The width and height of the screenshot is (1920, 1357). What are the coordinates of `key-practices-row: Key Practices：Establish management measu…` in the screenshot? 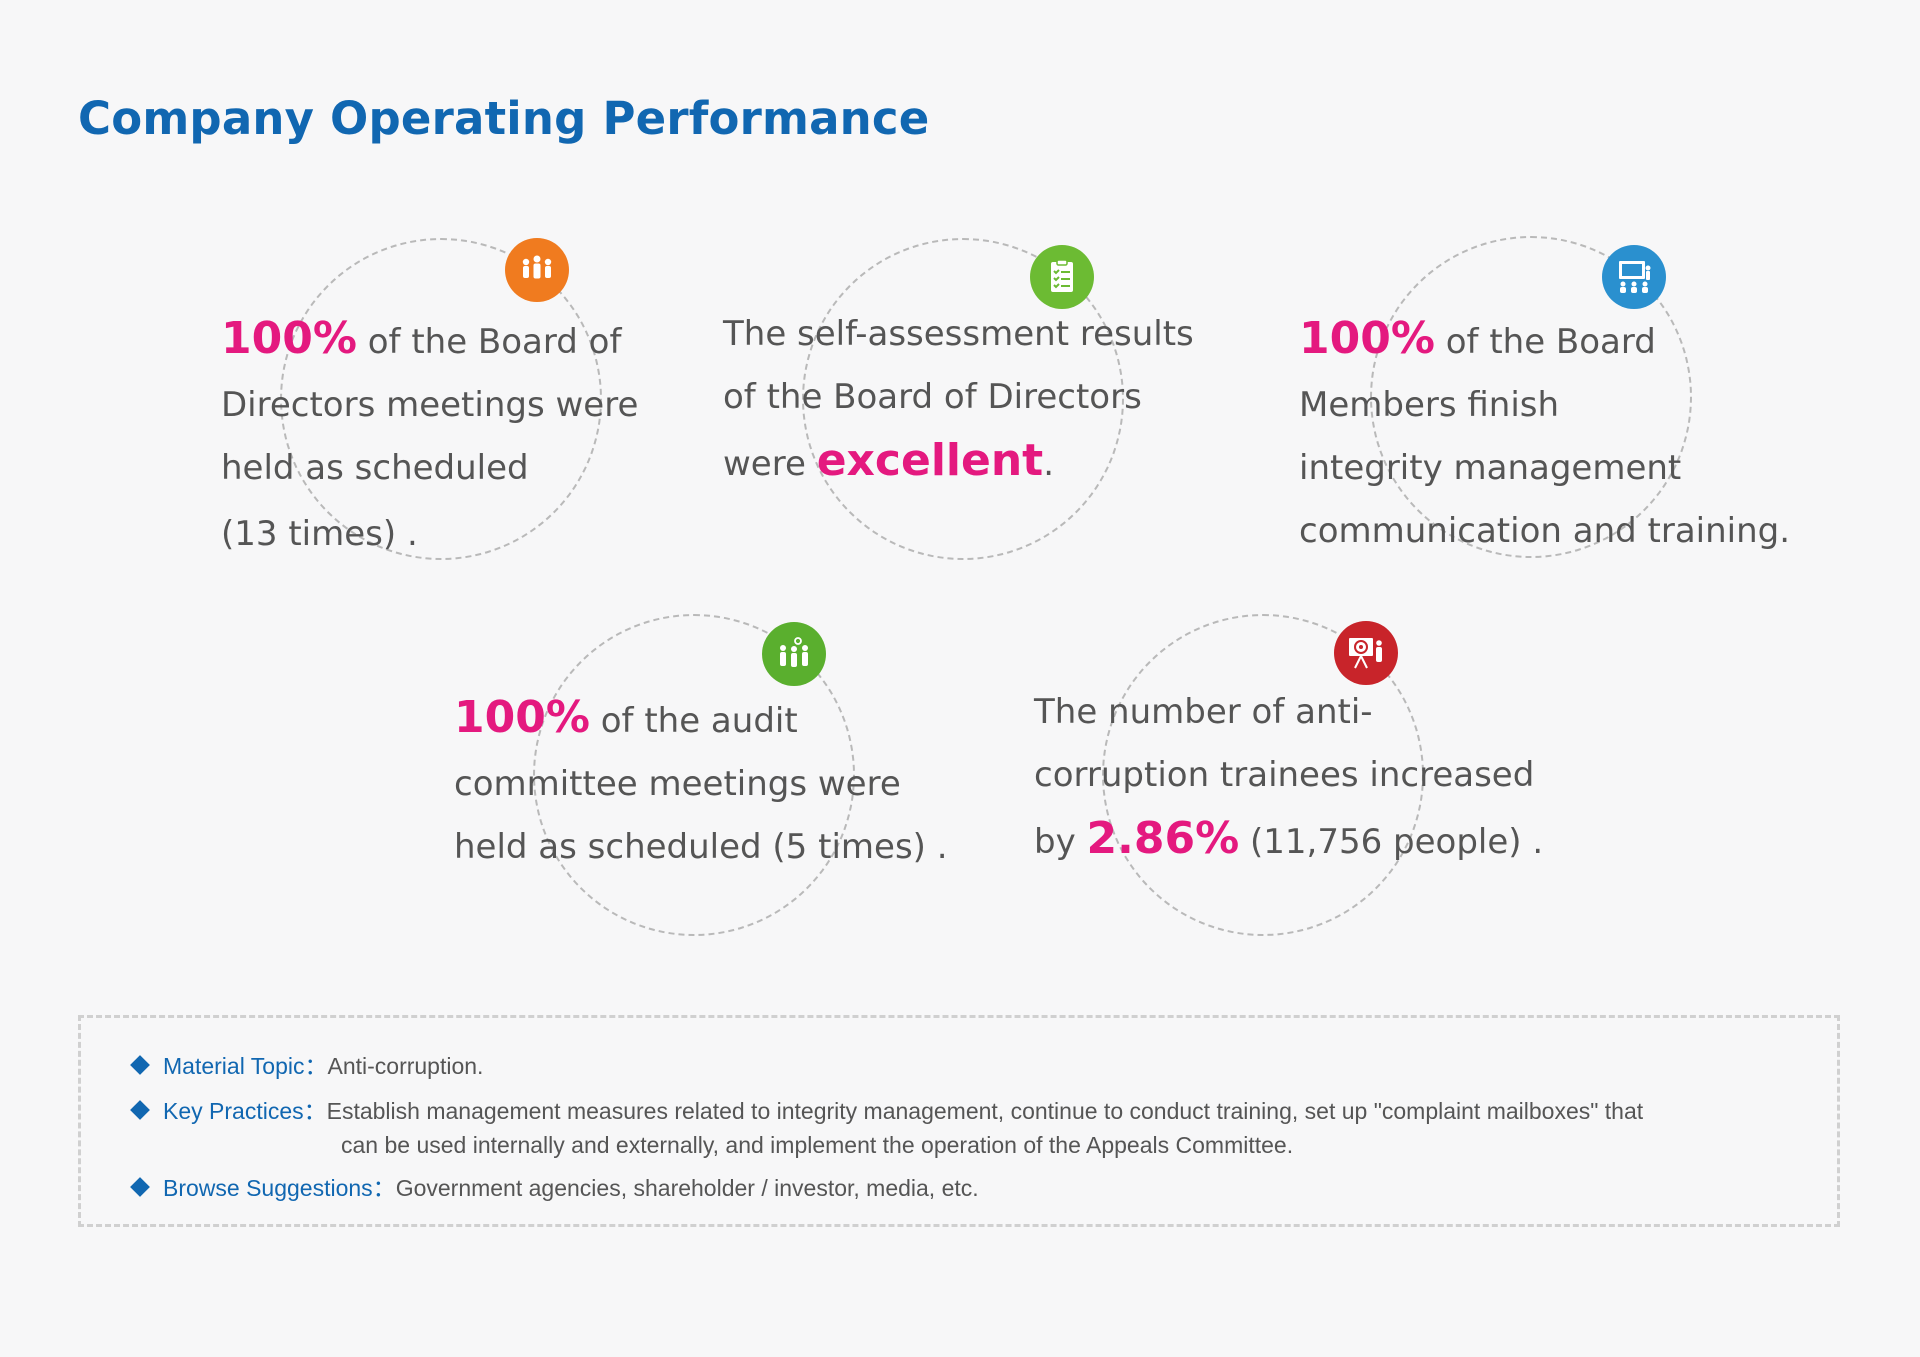 It's located at (887, 1125).